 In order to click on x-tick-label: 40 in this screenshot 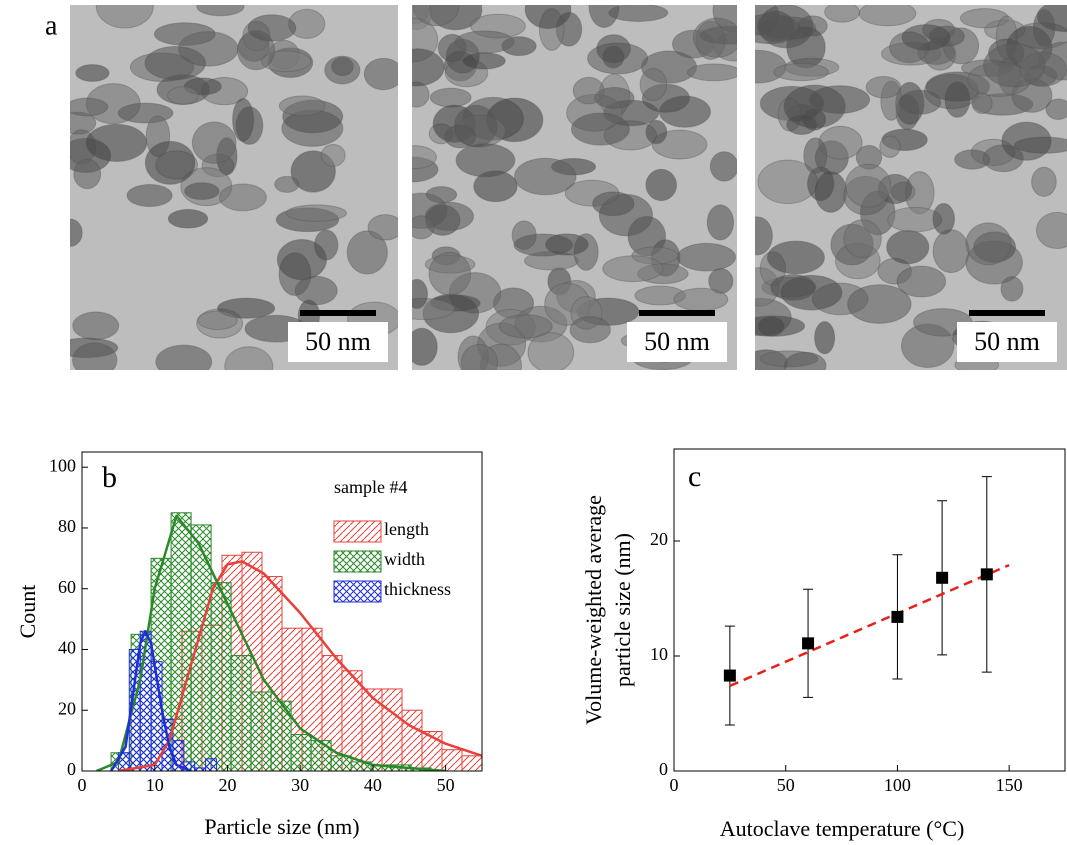, I will do `click(373, 785)`.